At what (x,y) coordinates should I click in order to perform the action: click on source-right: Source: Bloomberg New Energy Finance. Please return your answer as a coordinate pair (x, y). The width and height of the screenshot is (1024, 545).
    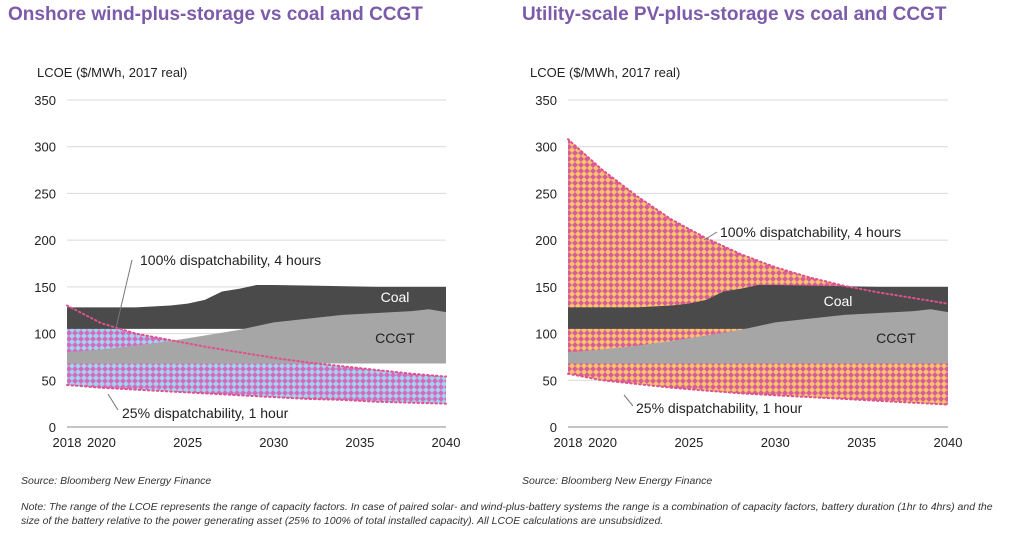
    Looking at the image, I should click on (617, 481).